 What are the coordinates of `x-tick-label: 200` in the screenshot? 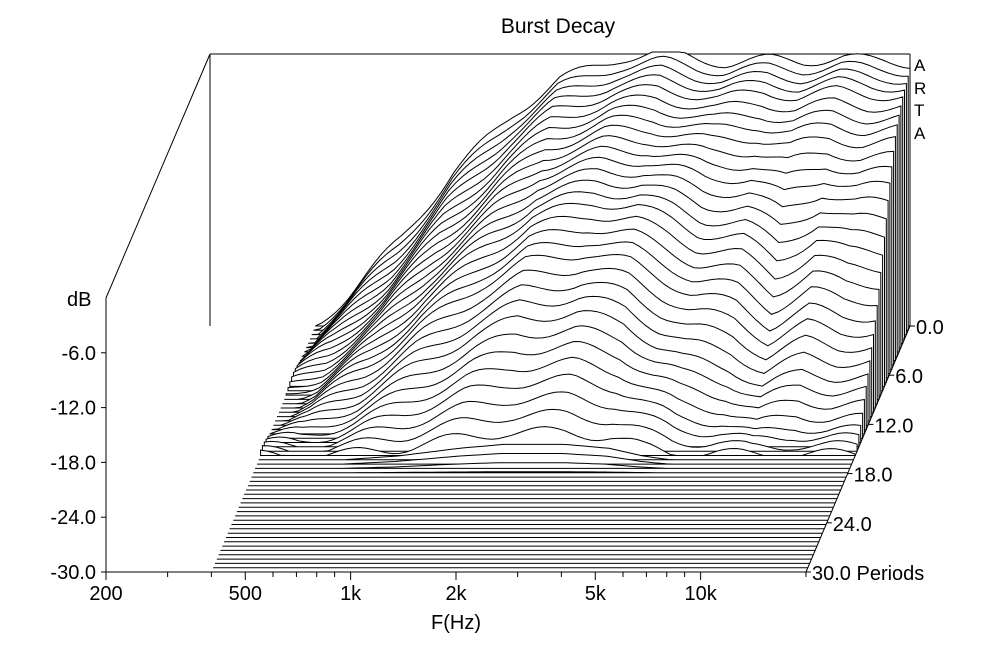 It's located at (105, 594).